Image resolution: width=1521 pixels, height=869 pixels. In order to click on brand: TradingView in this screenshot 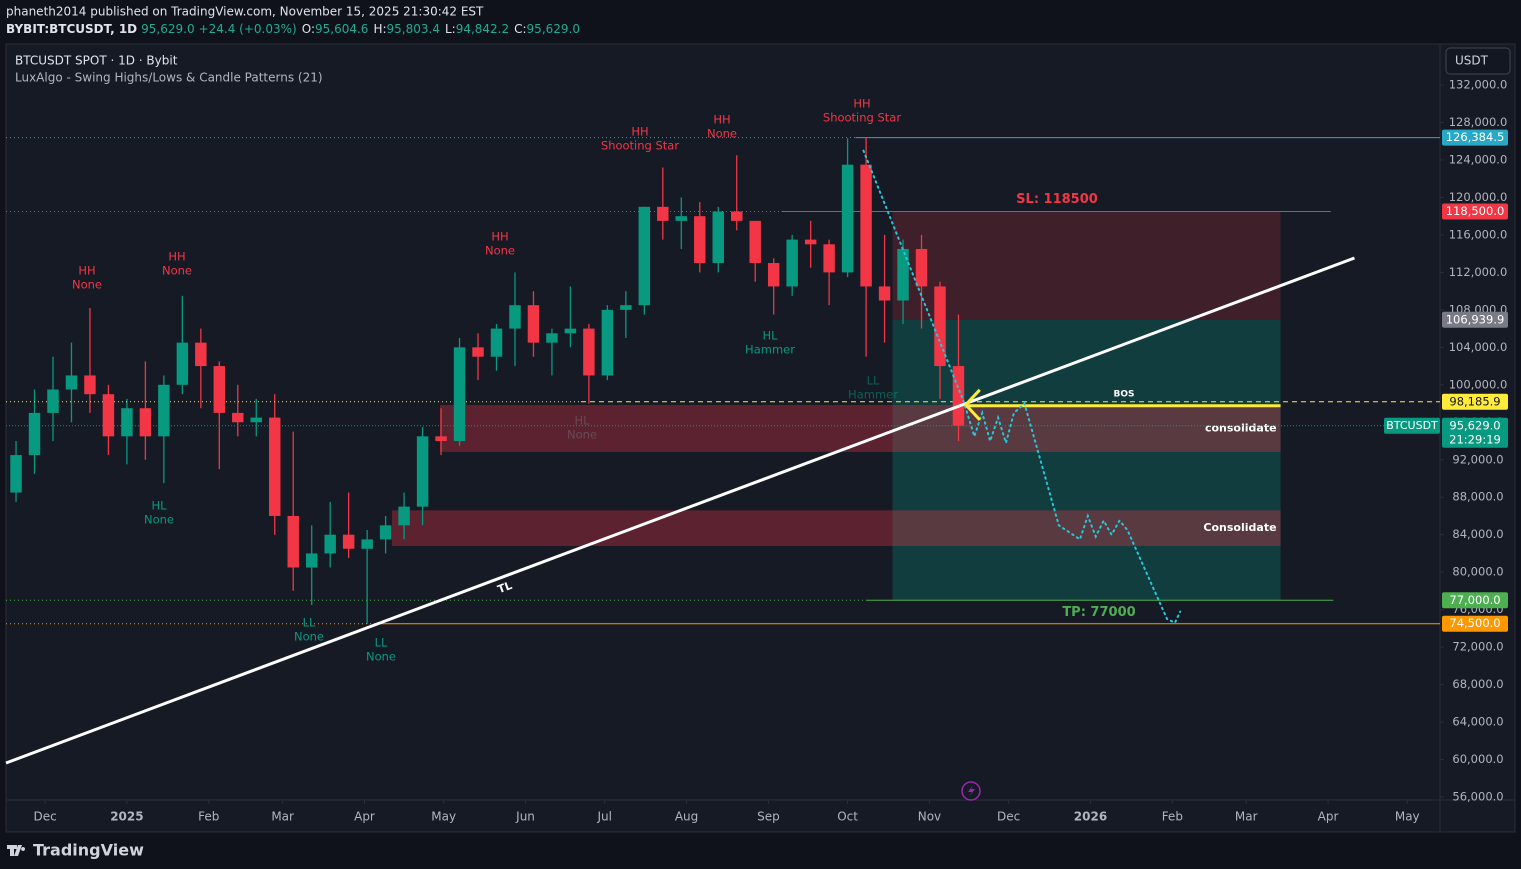, I will do `click(88, 850)`.